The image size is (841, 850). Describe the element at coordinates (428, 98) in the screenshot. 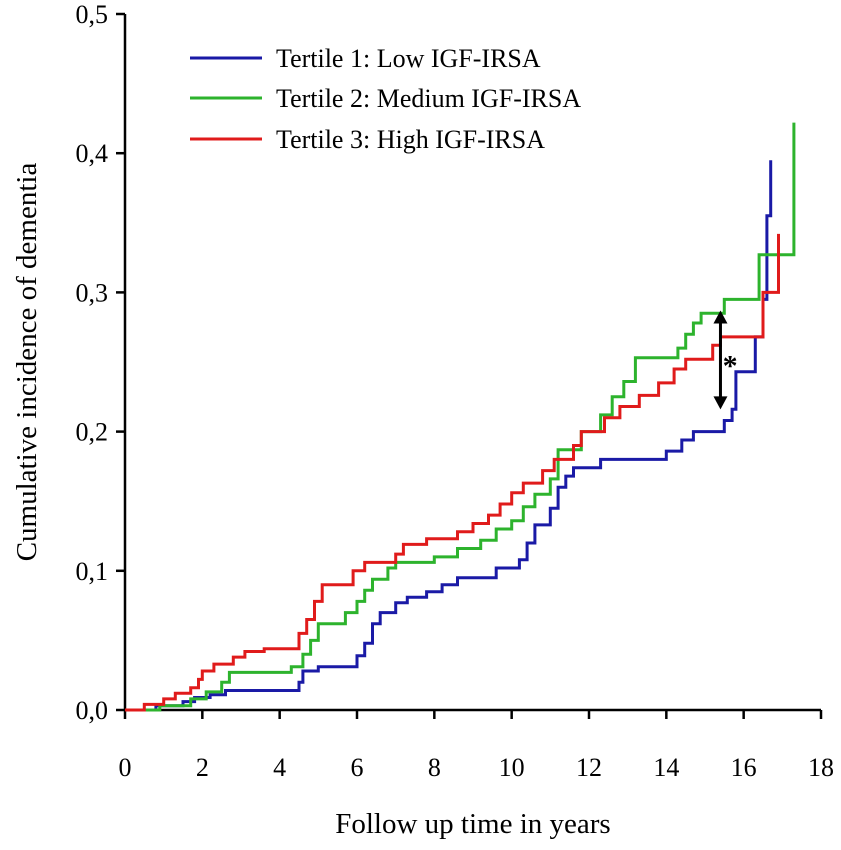

I see `legend-label-tertile-2: Tertile 2: Medium IGF-IRSA` at that location.